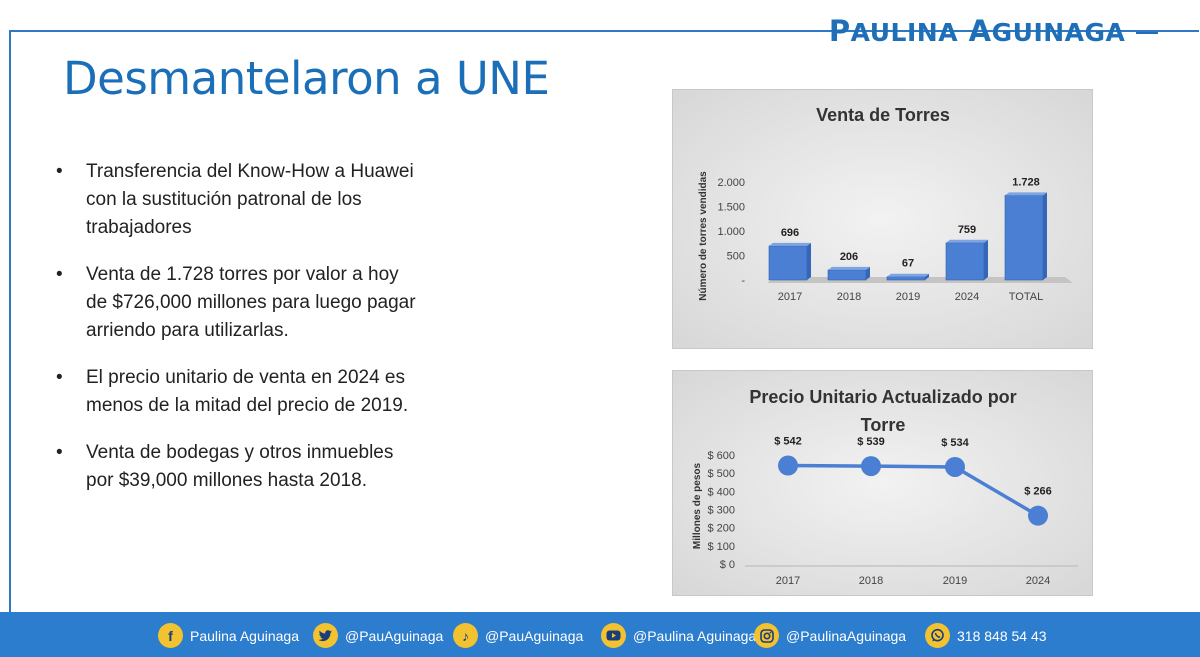 This screenshot has width=1200, height=657. What do you see at coordinates (727, 565) in the screenshot?
I see `y-tick-label: $ 0` at bounding box center [727, 565].